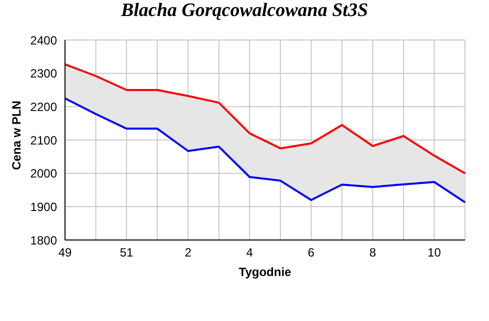  Describe the element at coordinates (44, 240) in the screenshot. I see `y-tick-label: 1800` at that location.